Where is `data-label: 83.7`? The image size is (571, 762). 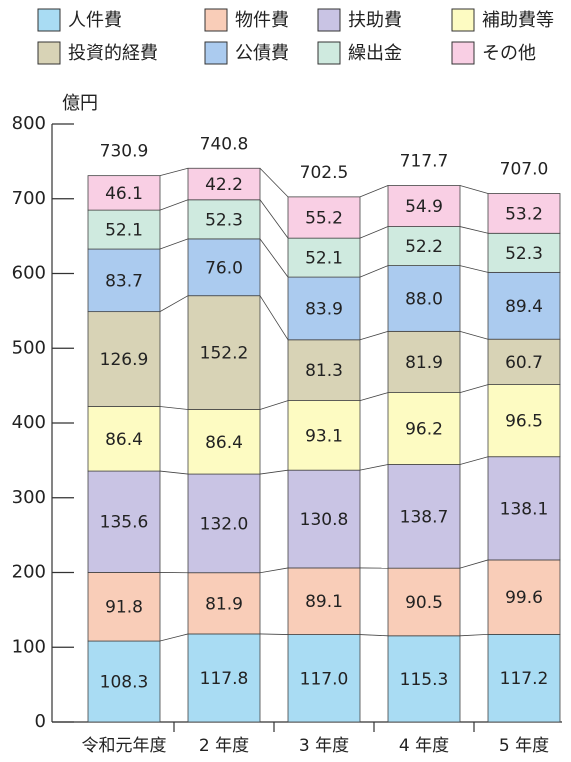
data-label: 83.7 is located at coordinates (124, 281).